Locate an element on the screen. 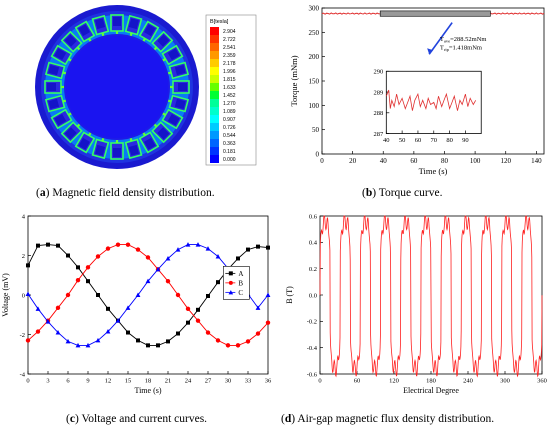 This screenshot has width=550, height=432. y-tick-label: 0.0 is located at coordinates (313, 295).